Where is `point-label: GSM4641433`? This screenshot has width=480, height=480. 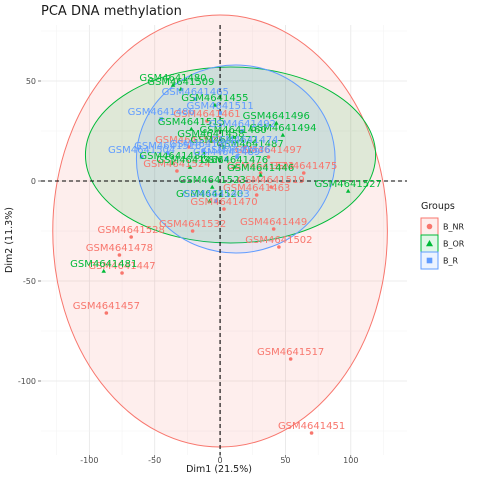
point-label: GSM4641433 is located at coordinates (216, 194).